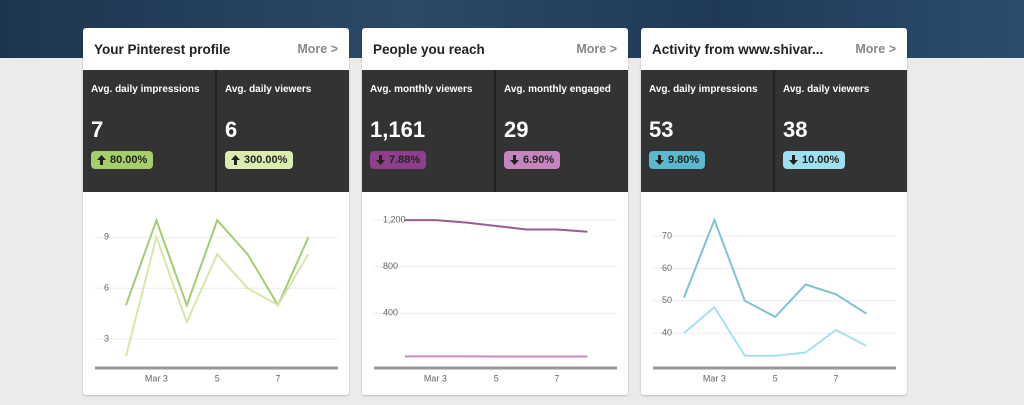  Describe the element at coordinates (149, 131) in the screenshot. I see `stat: Avg. daily impressions 7 80.00%` at that location.